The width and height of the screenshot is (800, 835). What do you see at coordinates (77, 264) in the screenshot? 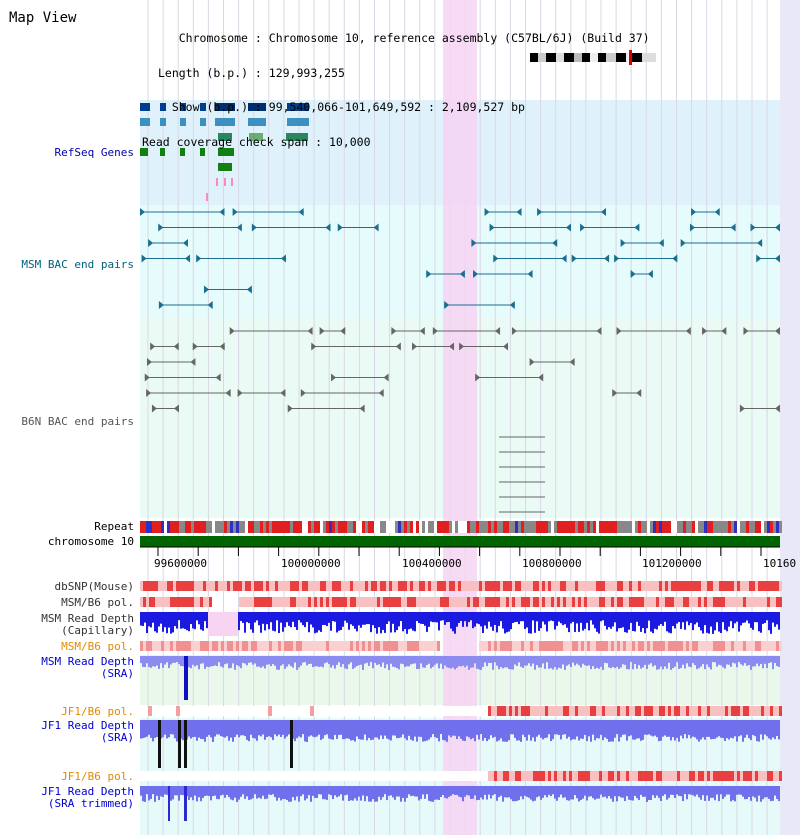
I see `track-label-msm-bac: MSM BAC end pairs` at bounding box center [77, 264].